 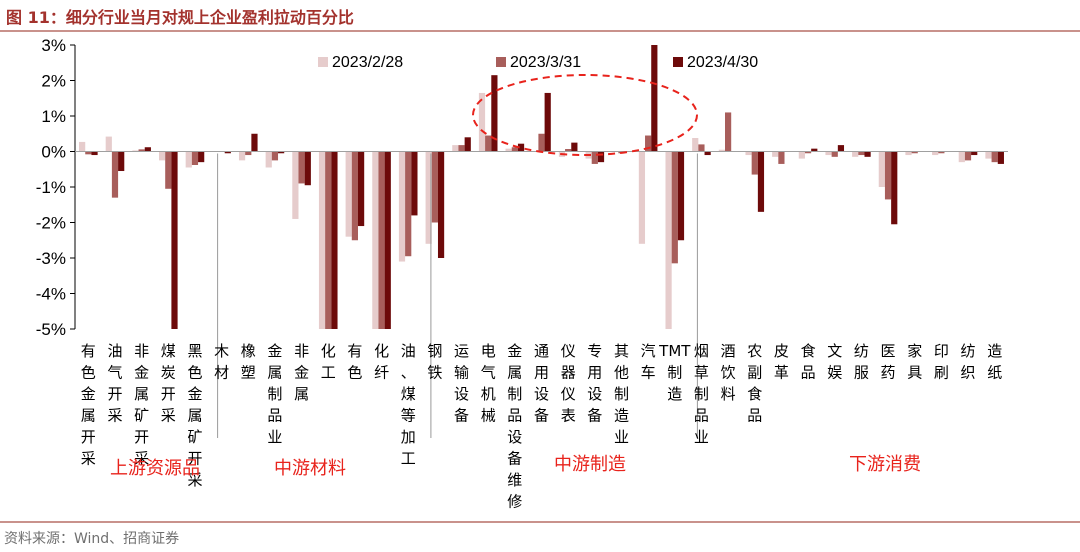 I want to click on category-label: 黑色金属矿开采, so click(x=194, y=415).